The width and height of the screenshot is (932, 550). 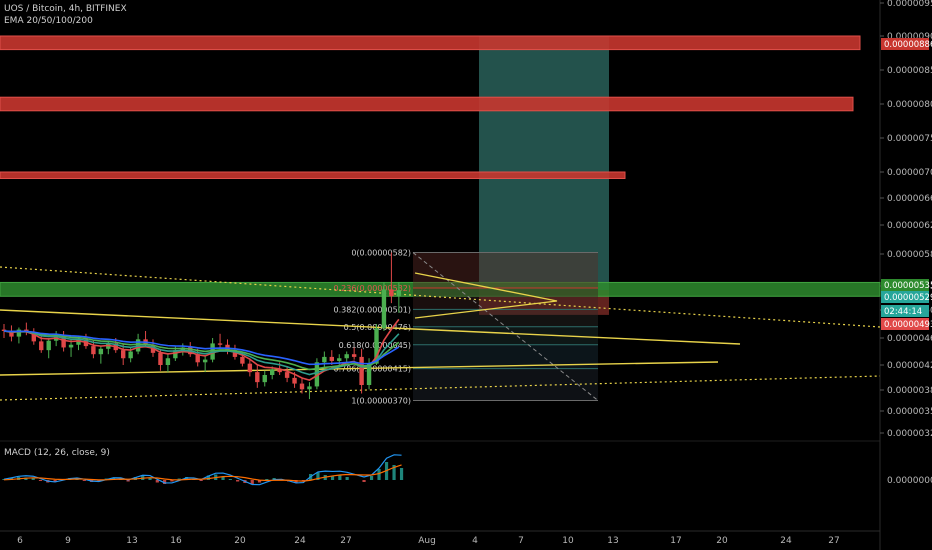 I want to click on lower-dotted-trendline, so click(x=440, y=388).